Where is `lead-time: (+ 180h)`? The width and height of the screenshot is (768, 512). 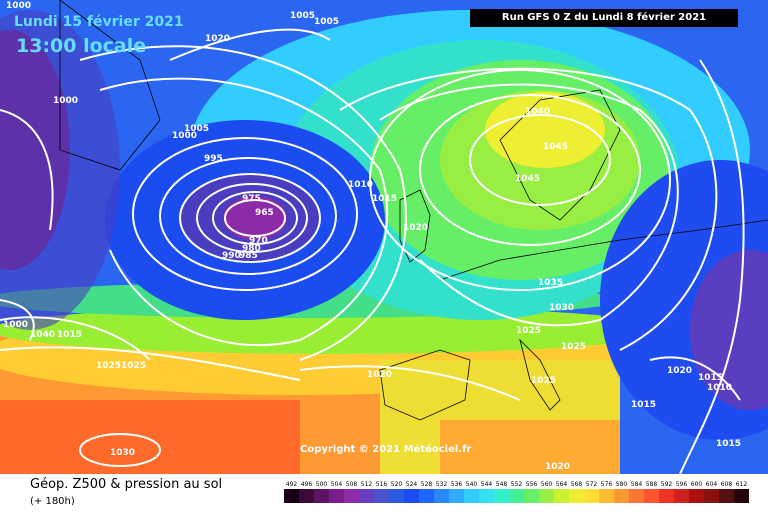
lead-time: (+ 180h) is located at coordinates (52, 501).